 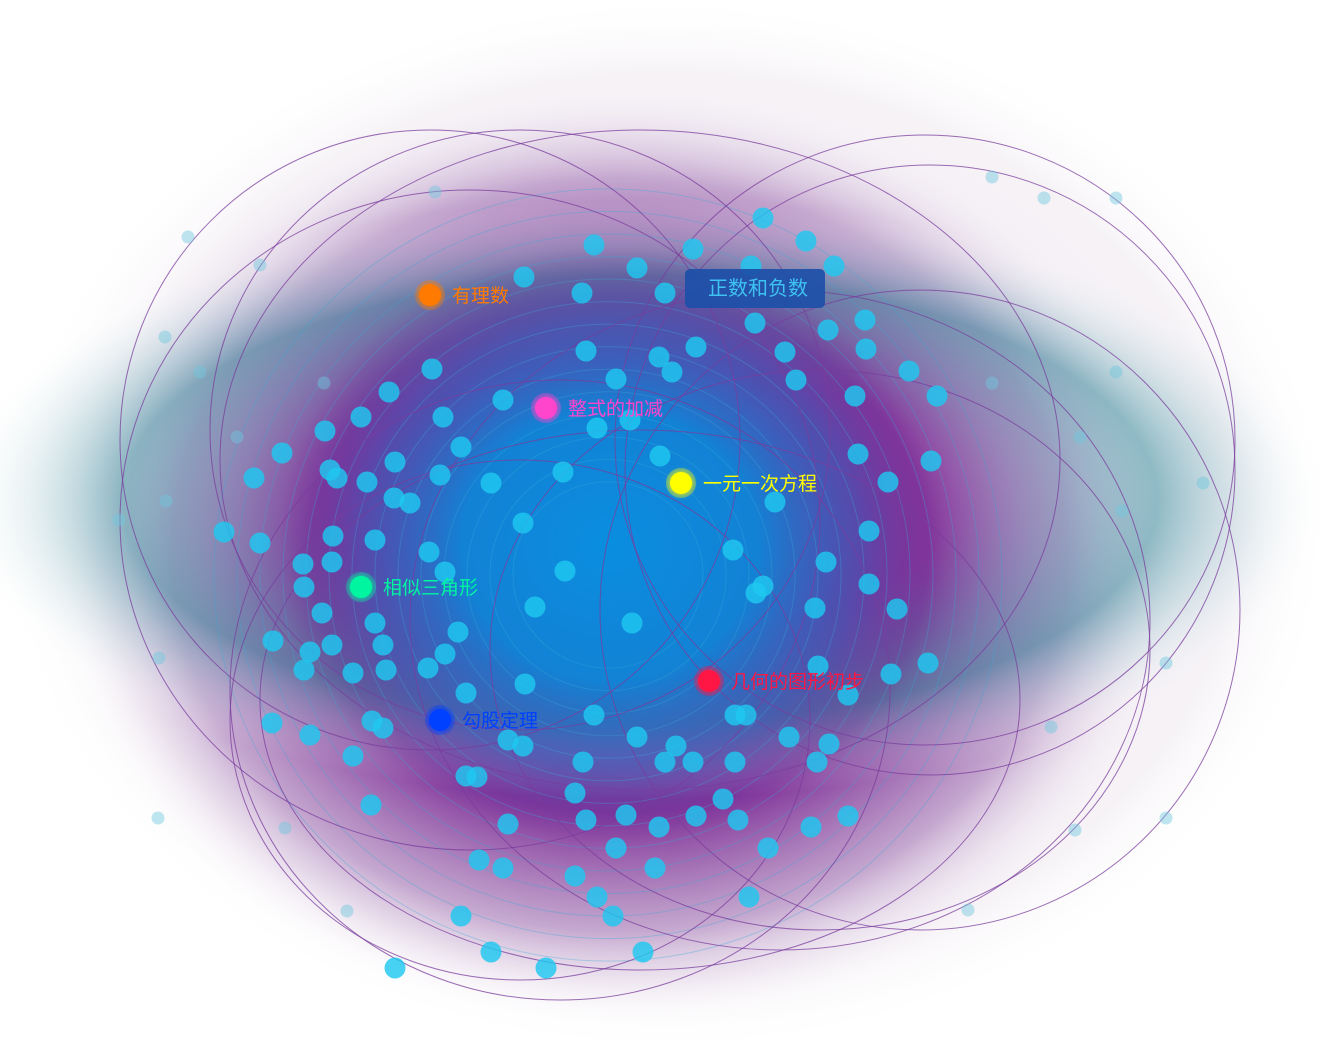 What do you see at coordinates (741, 483) in the screenshot?
I see `concept-node-linear-equation: 一元一次方程` at bounding box center [741, 483].